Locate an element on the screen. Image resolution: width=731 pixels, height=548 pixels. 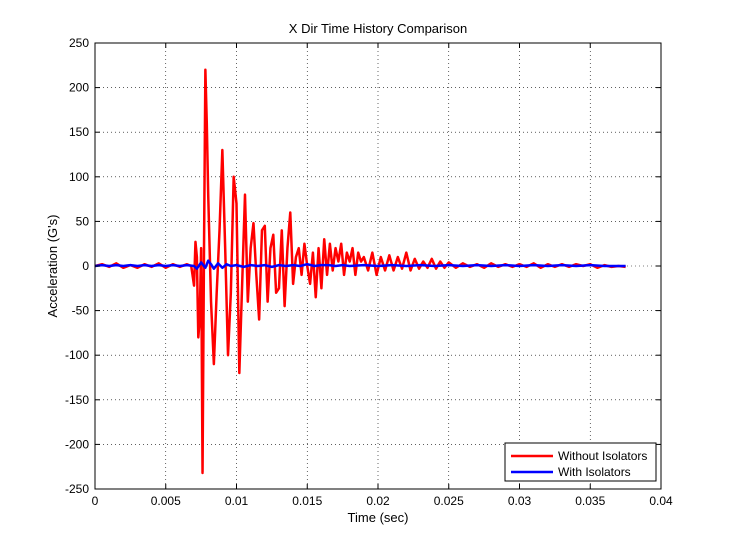
x-tick-label: 0.035 is located at coordinates (590, 501).